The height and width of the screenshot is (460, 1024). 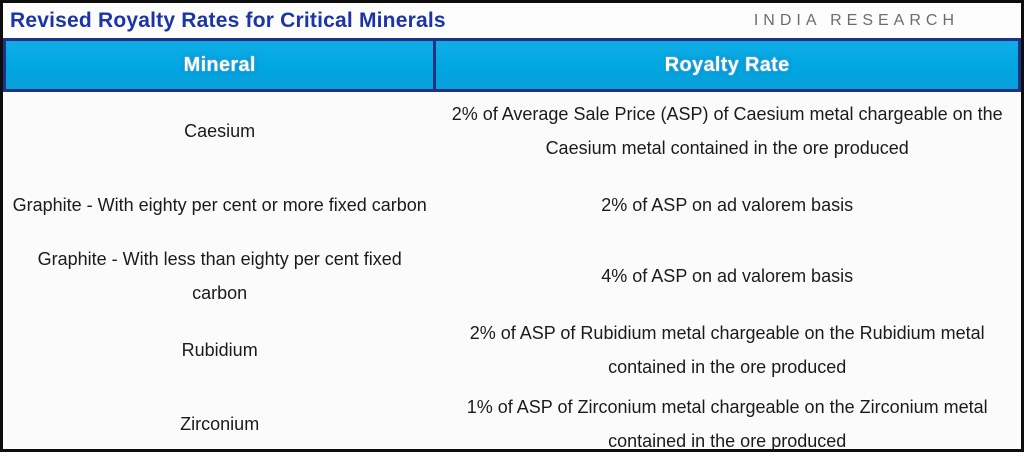 I want to click on mineral-cell: Caesium, so click(x=220, y=131).